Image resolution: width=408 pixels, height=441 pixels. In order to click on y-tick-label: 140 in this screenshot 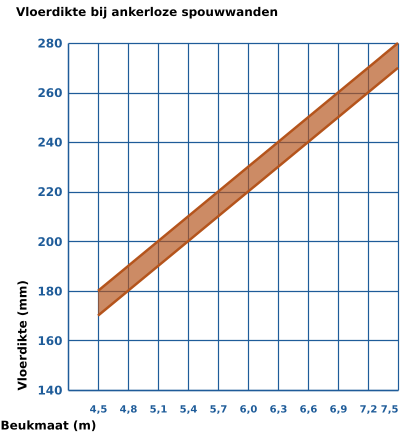, I will do `click(49, 391)`.